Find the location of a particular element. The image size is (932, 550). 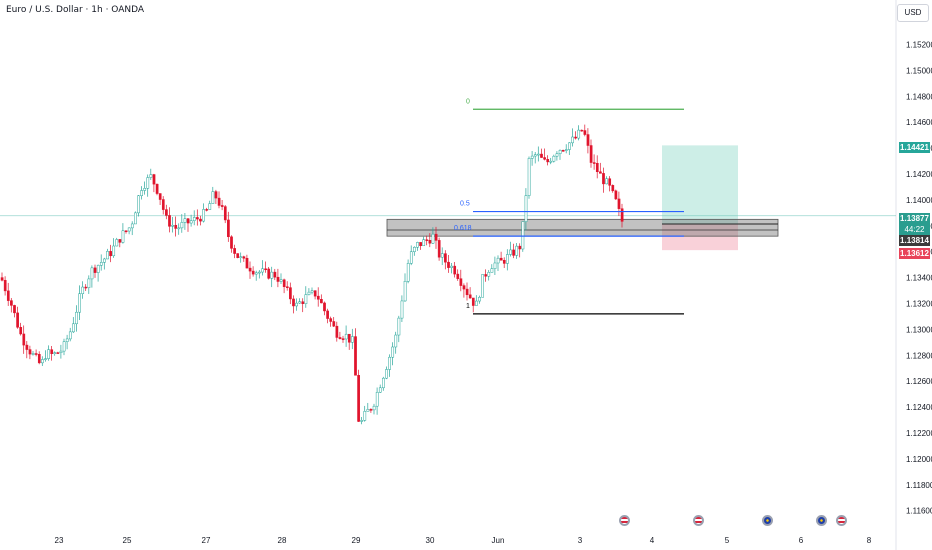

x-tick-label: 30 is located at coordinates (430, 540).